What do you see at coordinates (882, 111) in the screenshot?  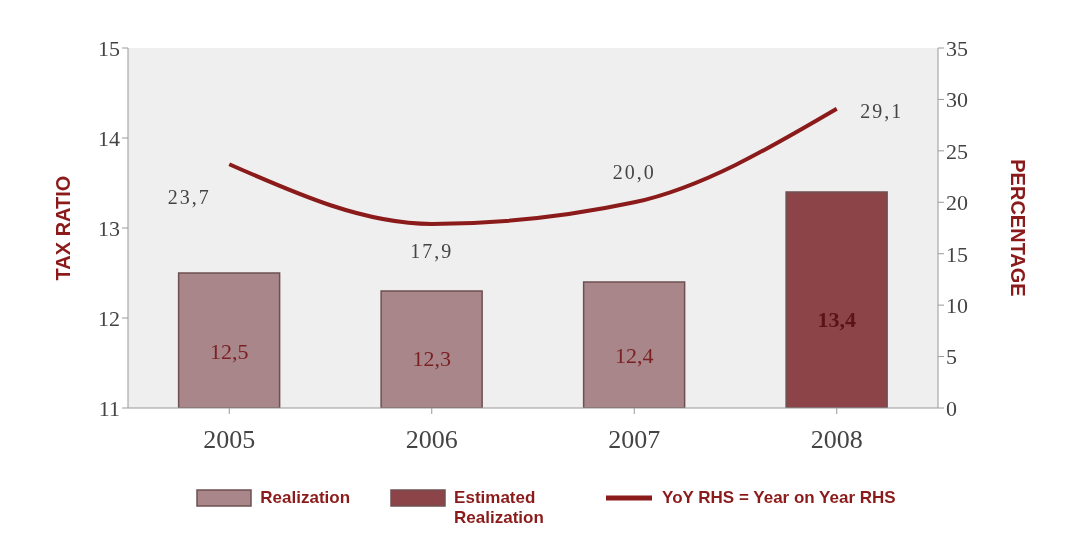 I see `data-label: 29,1` at bounding box center [882, 111].